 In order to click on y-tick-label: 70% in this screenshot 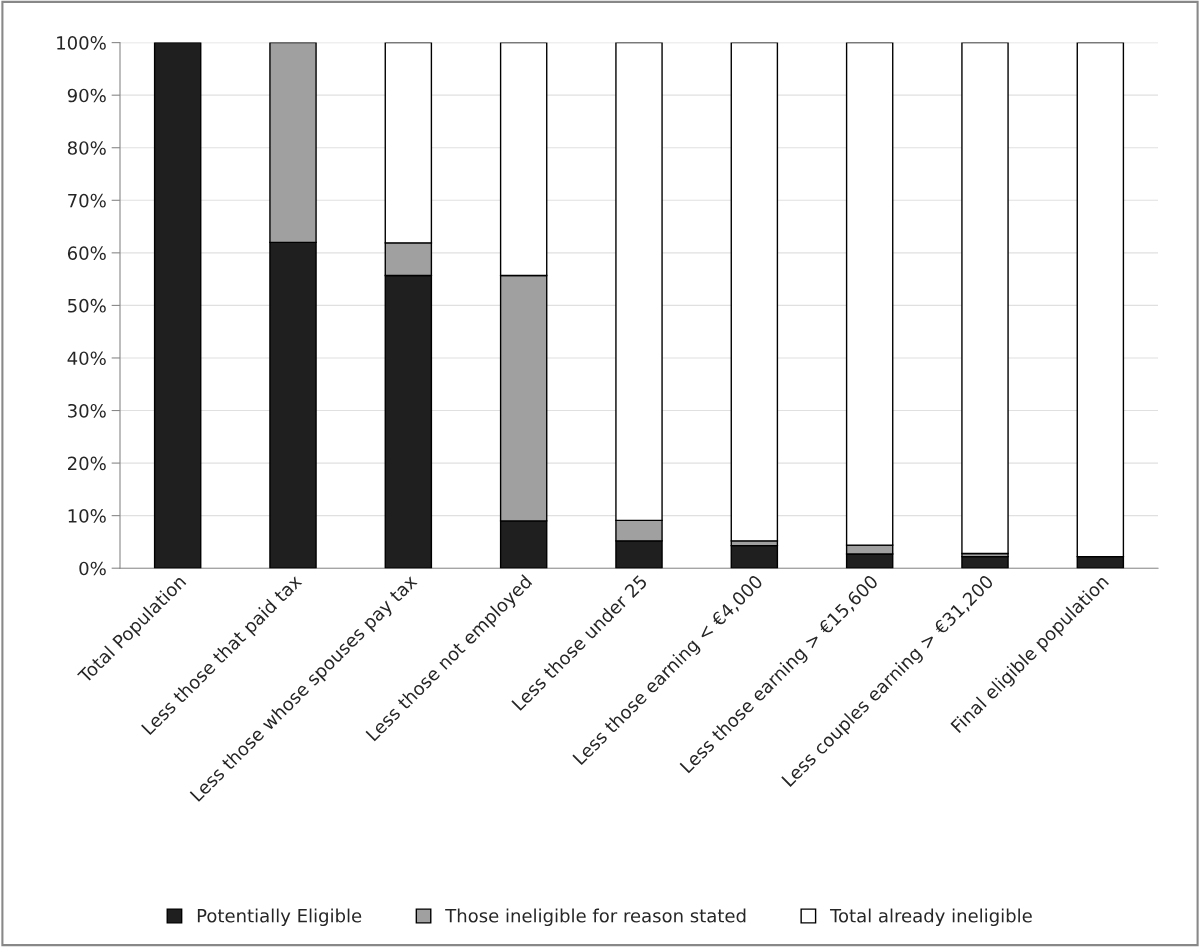, I will do `click(87, 200)`.